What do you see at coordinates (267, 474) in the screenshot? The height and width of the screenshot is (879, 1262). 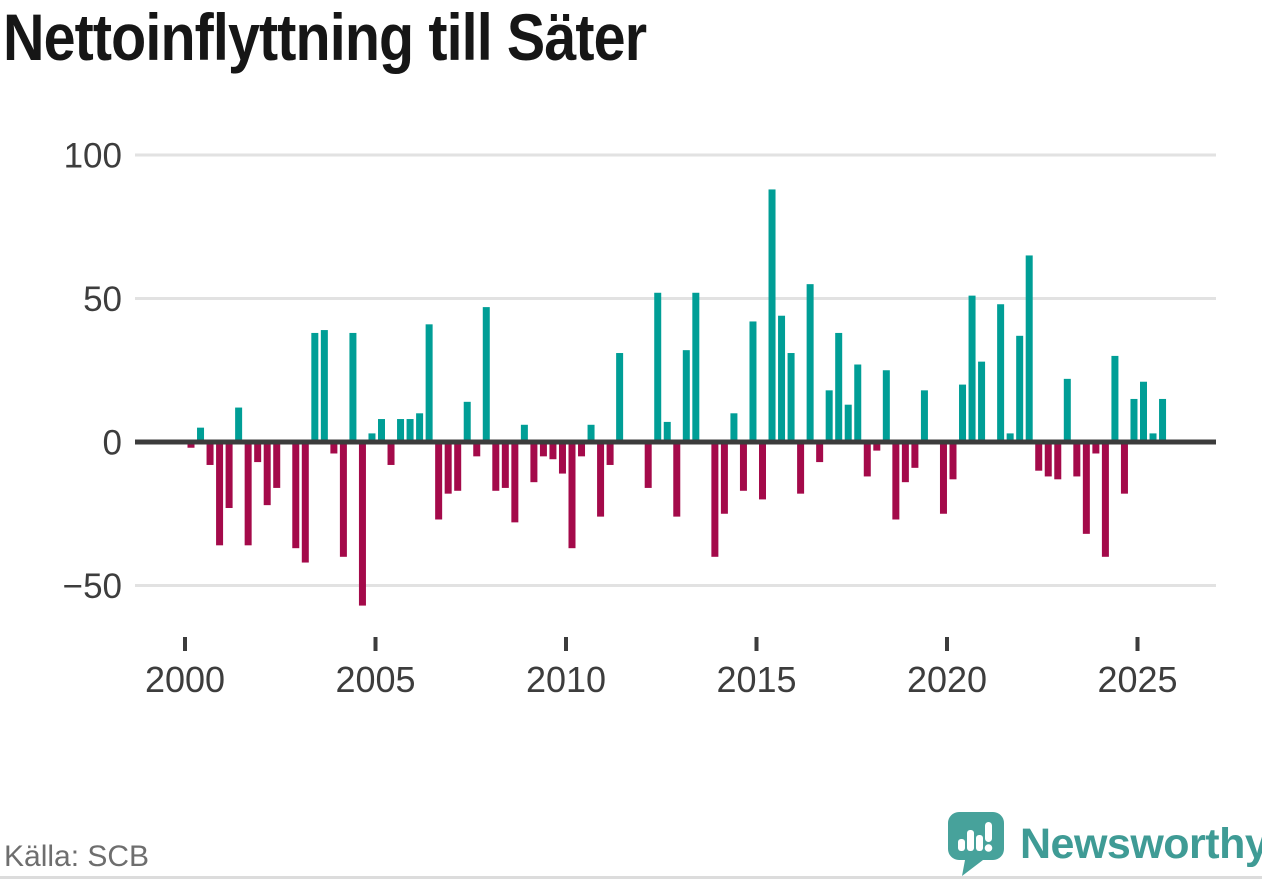 I see `bar-2002-Q1` at bounding box center [267, 474].